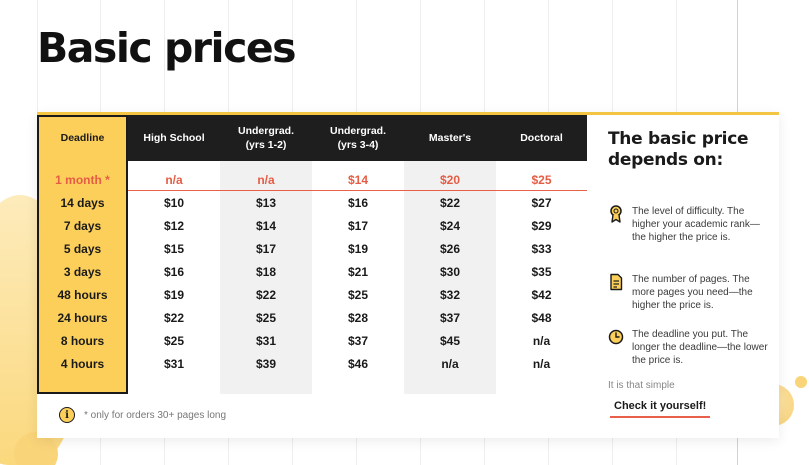 This screenshot has width=809, height=465. What do you see at coordinates (82, 248) in the screenshot?
I see `deadline-cell: 5 days` at bounding box center [82, 248].